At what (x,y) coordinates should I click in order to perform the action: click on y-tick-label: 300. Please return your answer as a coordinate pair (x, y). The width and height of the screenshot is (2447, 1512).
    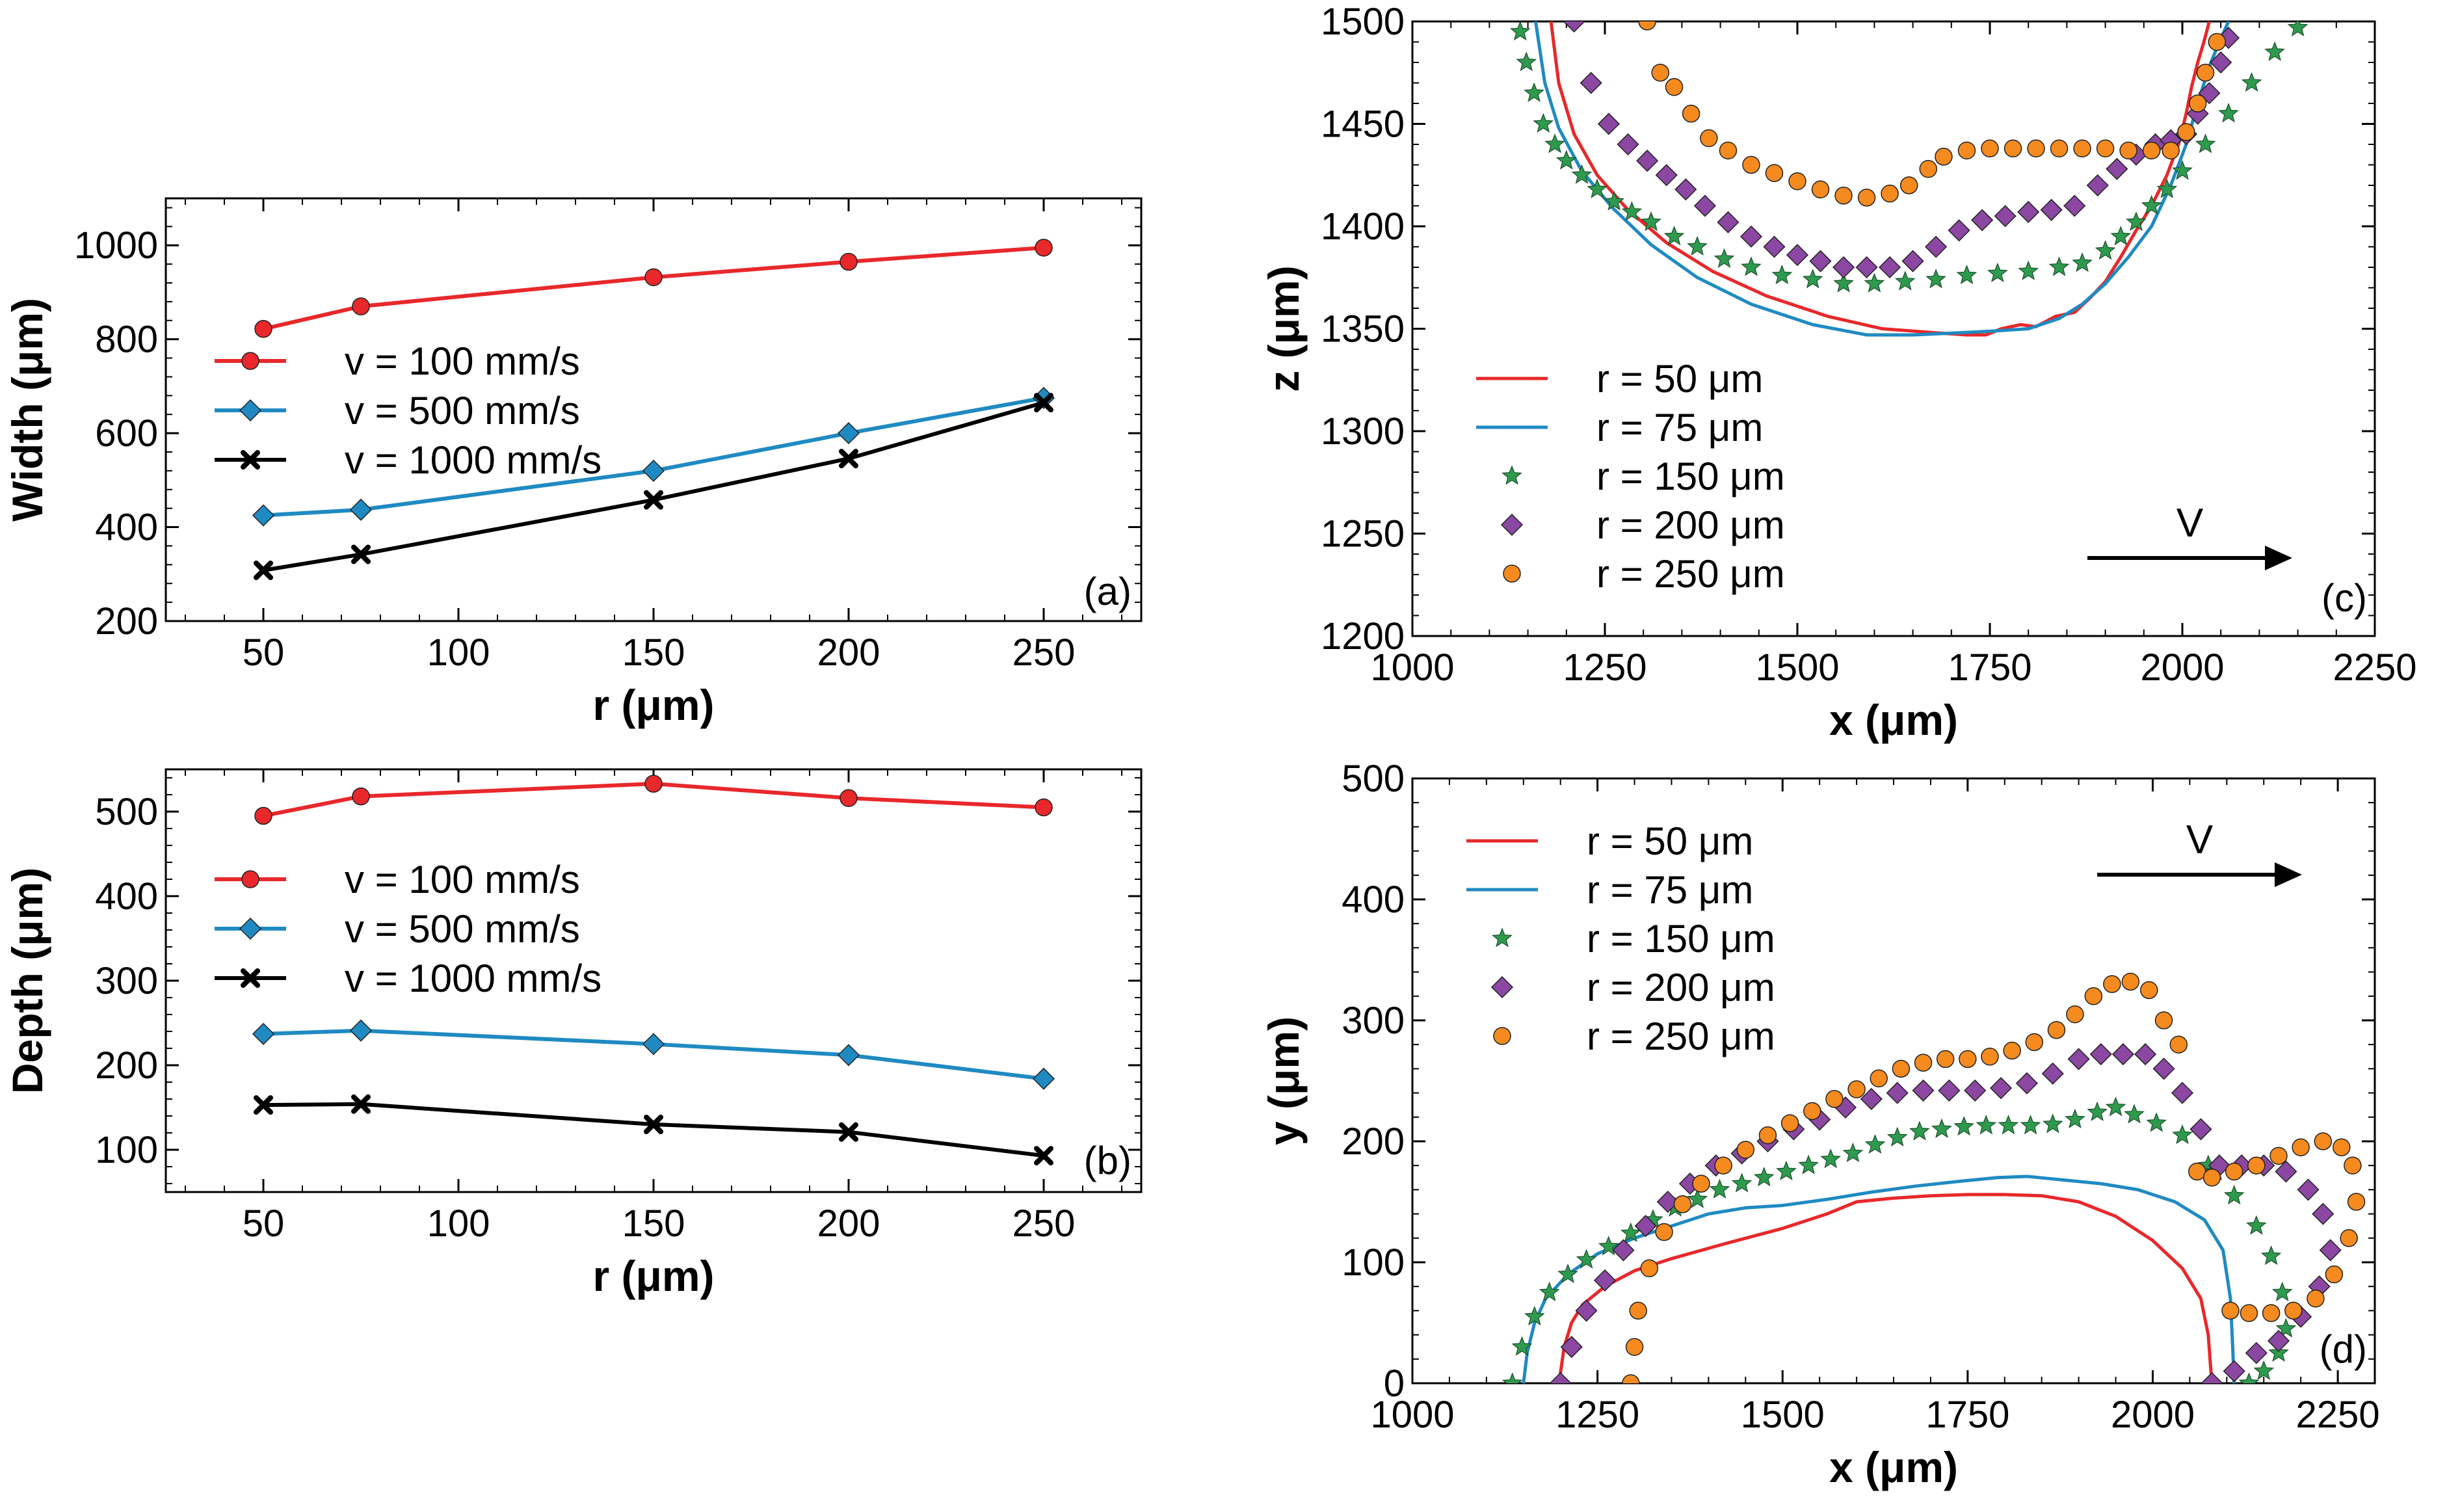
    Looking at the image, I should click on (127, 981).